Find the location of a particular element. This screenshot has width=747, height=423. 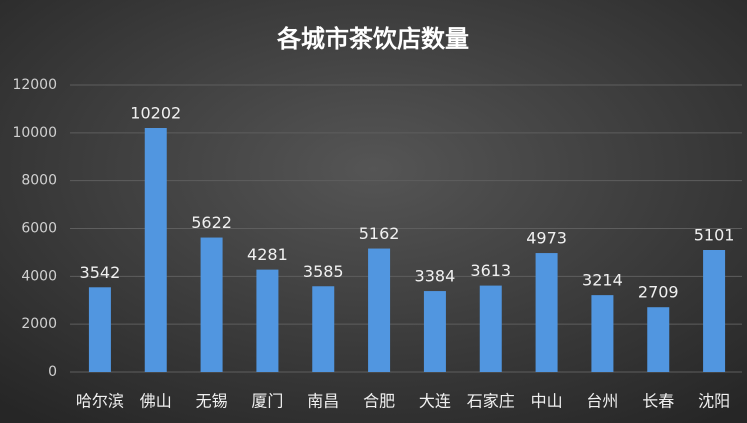

x-tick-label: 中山 is located at coordinates (547, 401).